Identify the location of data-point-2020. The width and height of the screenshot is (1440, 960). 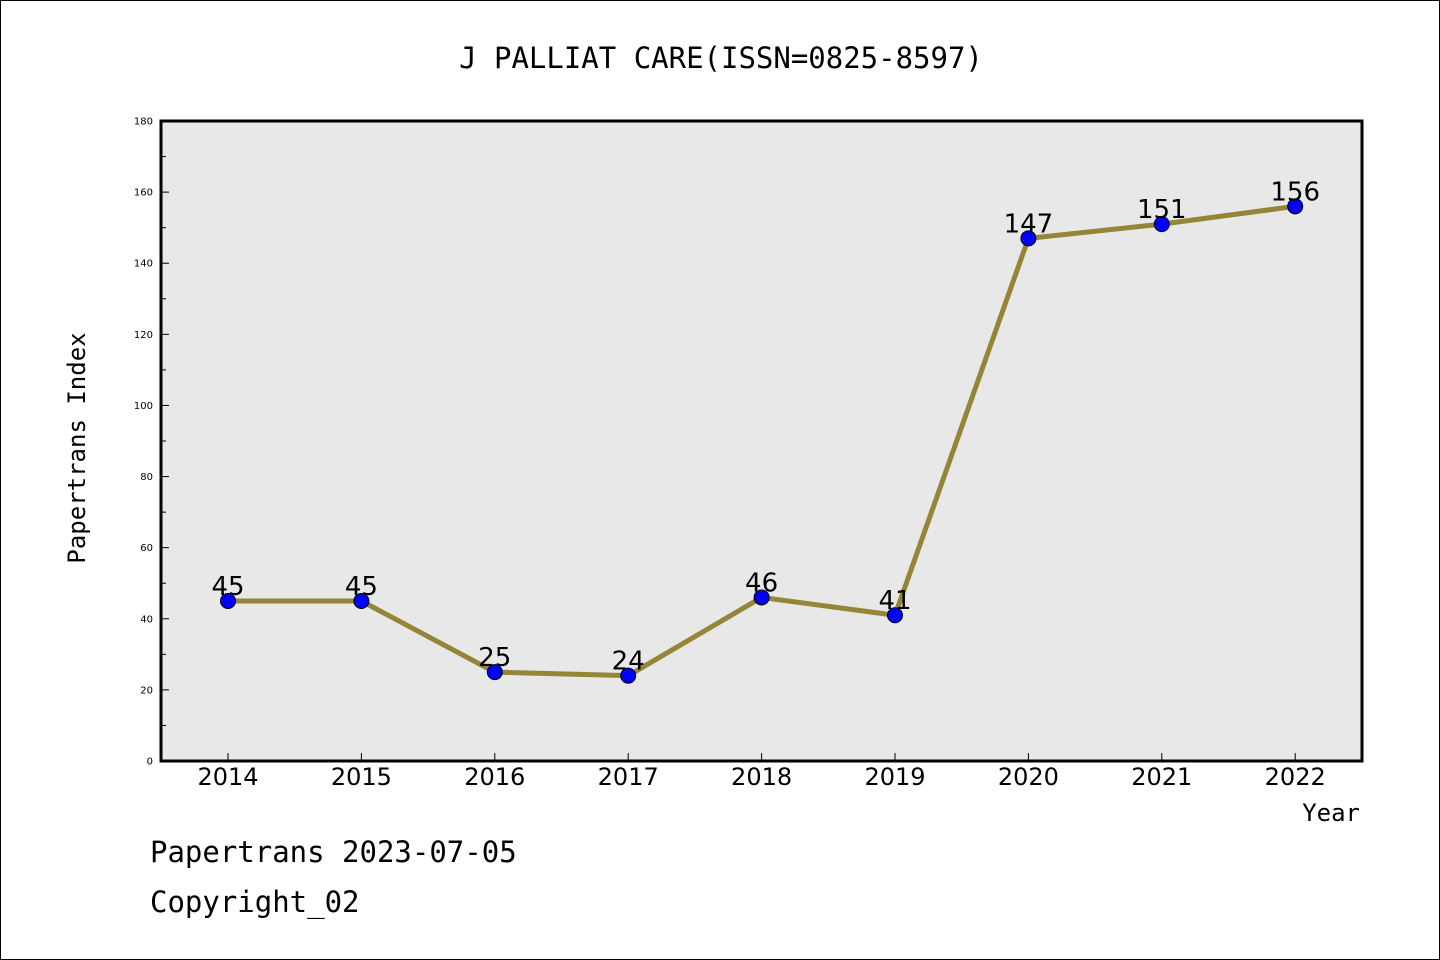
(1028, 238).